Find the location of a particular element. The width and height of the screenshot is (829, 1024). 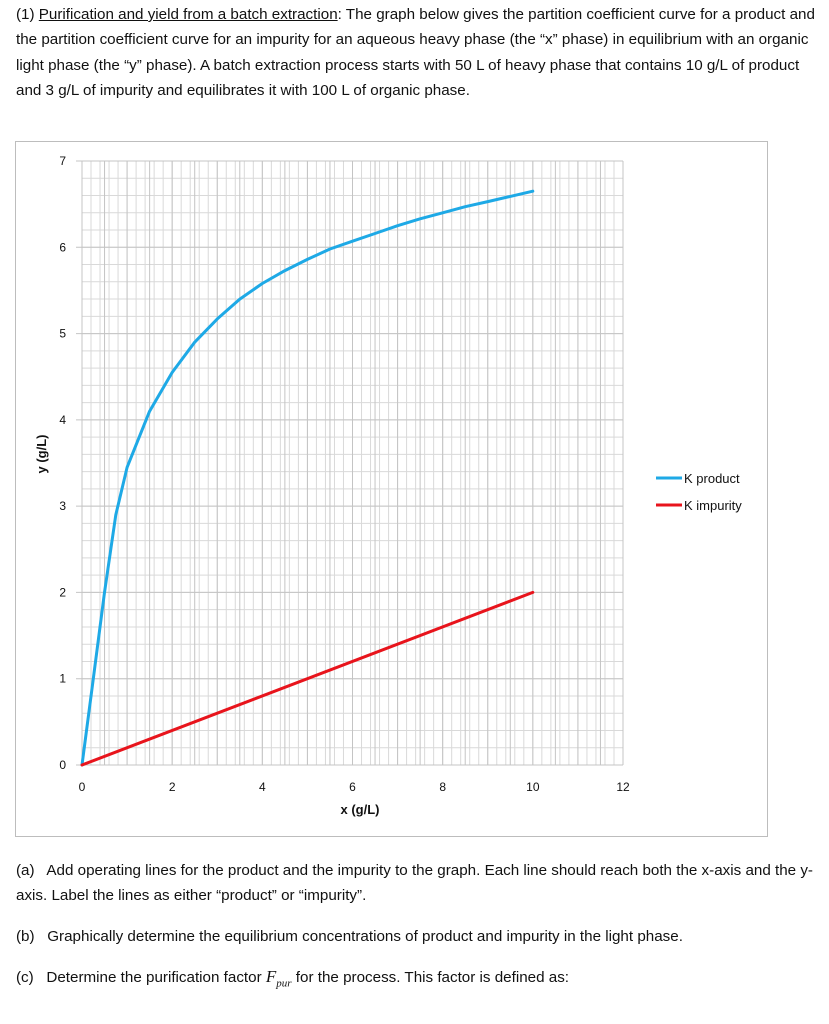

x-tick-label: 6 is located at coordinates (352, 787).